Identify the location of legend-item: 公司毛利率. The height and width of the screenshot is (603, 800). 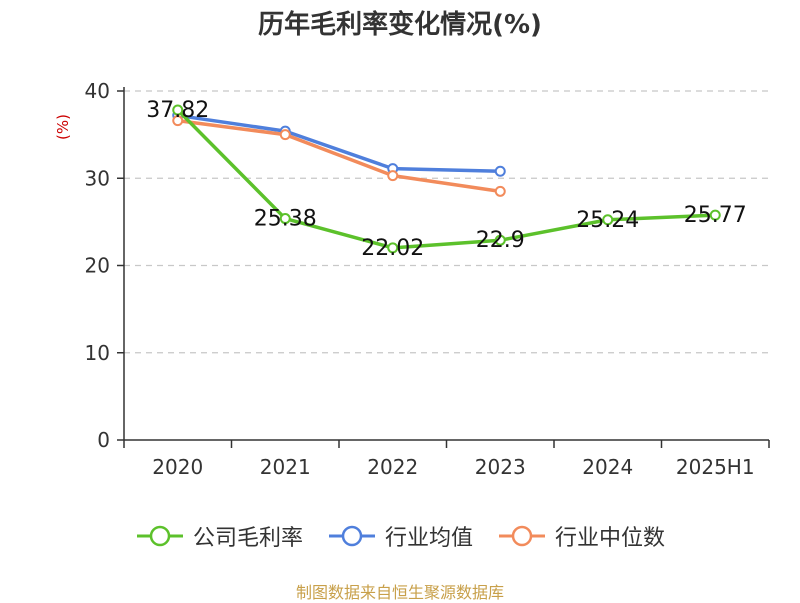
(219, 536).